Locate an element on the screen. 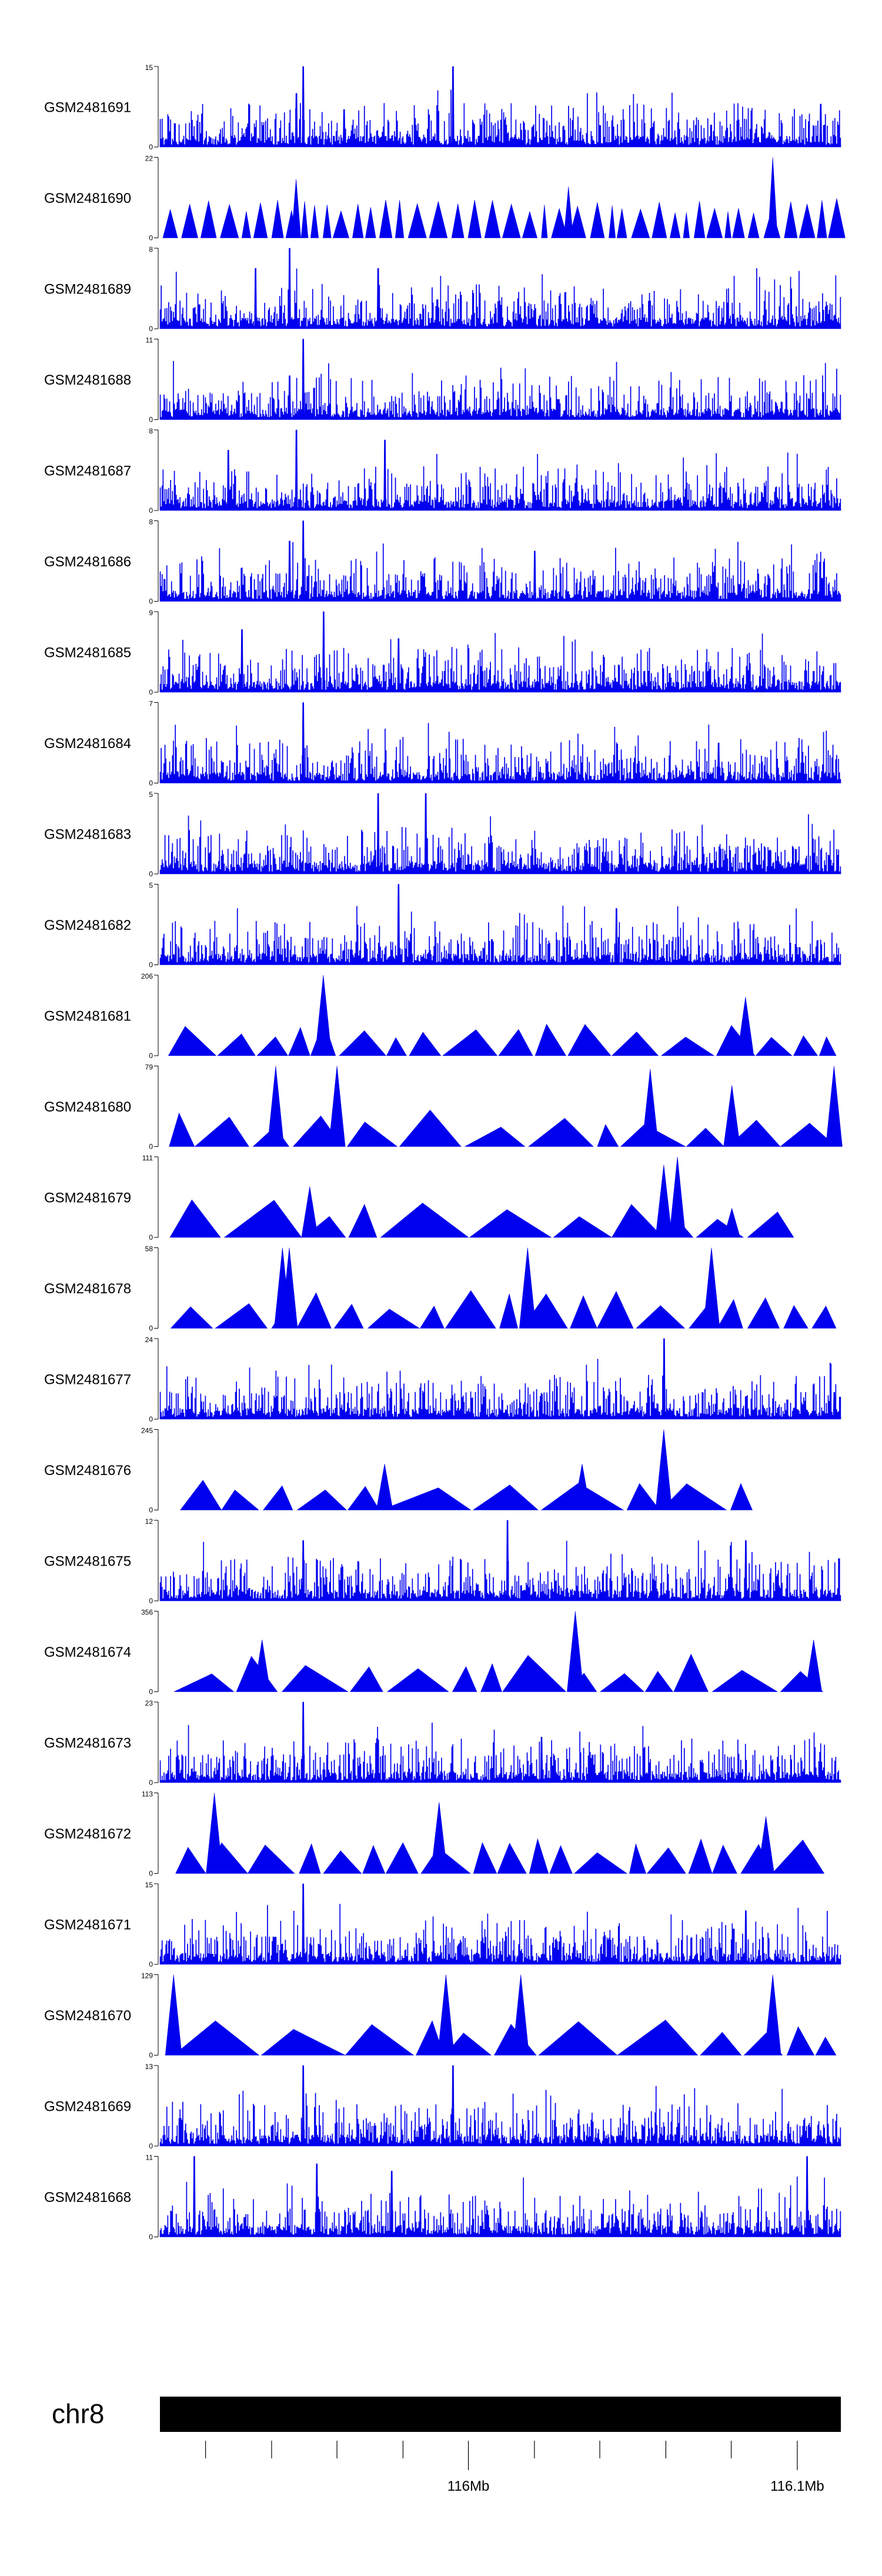 Image resolution: width=882 pixels, height=2576 pixels. track-ymax-label: 22 is located at coordinates (149, 159).